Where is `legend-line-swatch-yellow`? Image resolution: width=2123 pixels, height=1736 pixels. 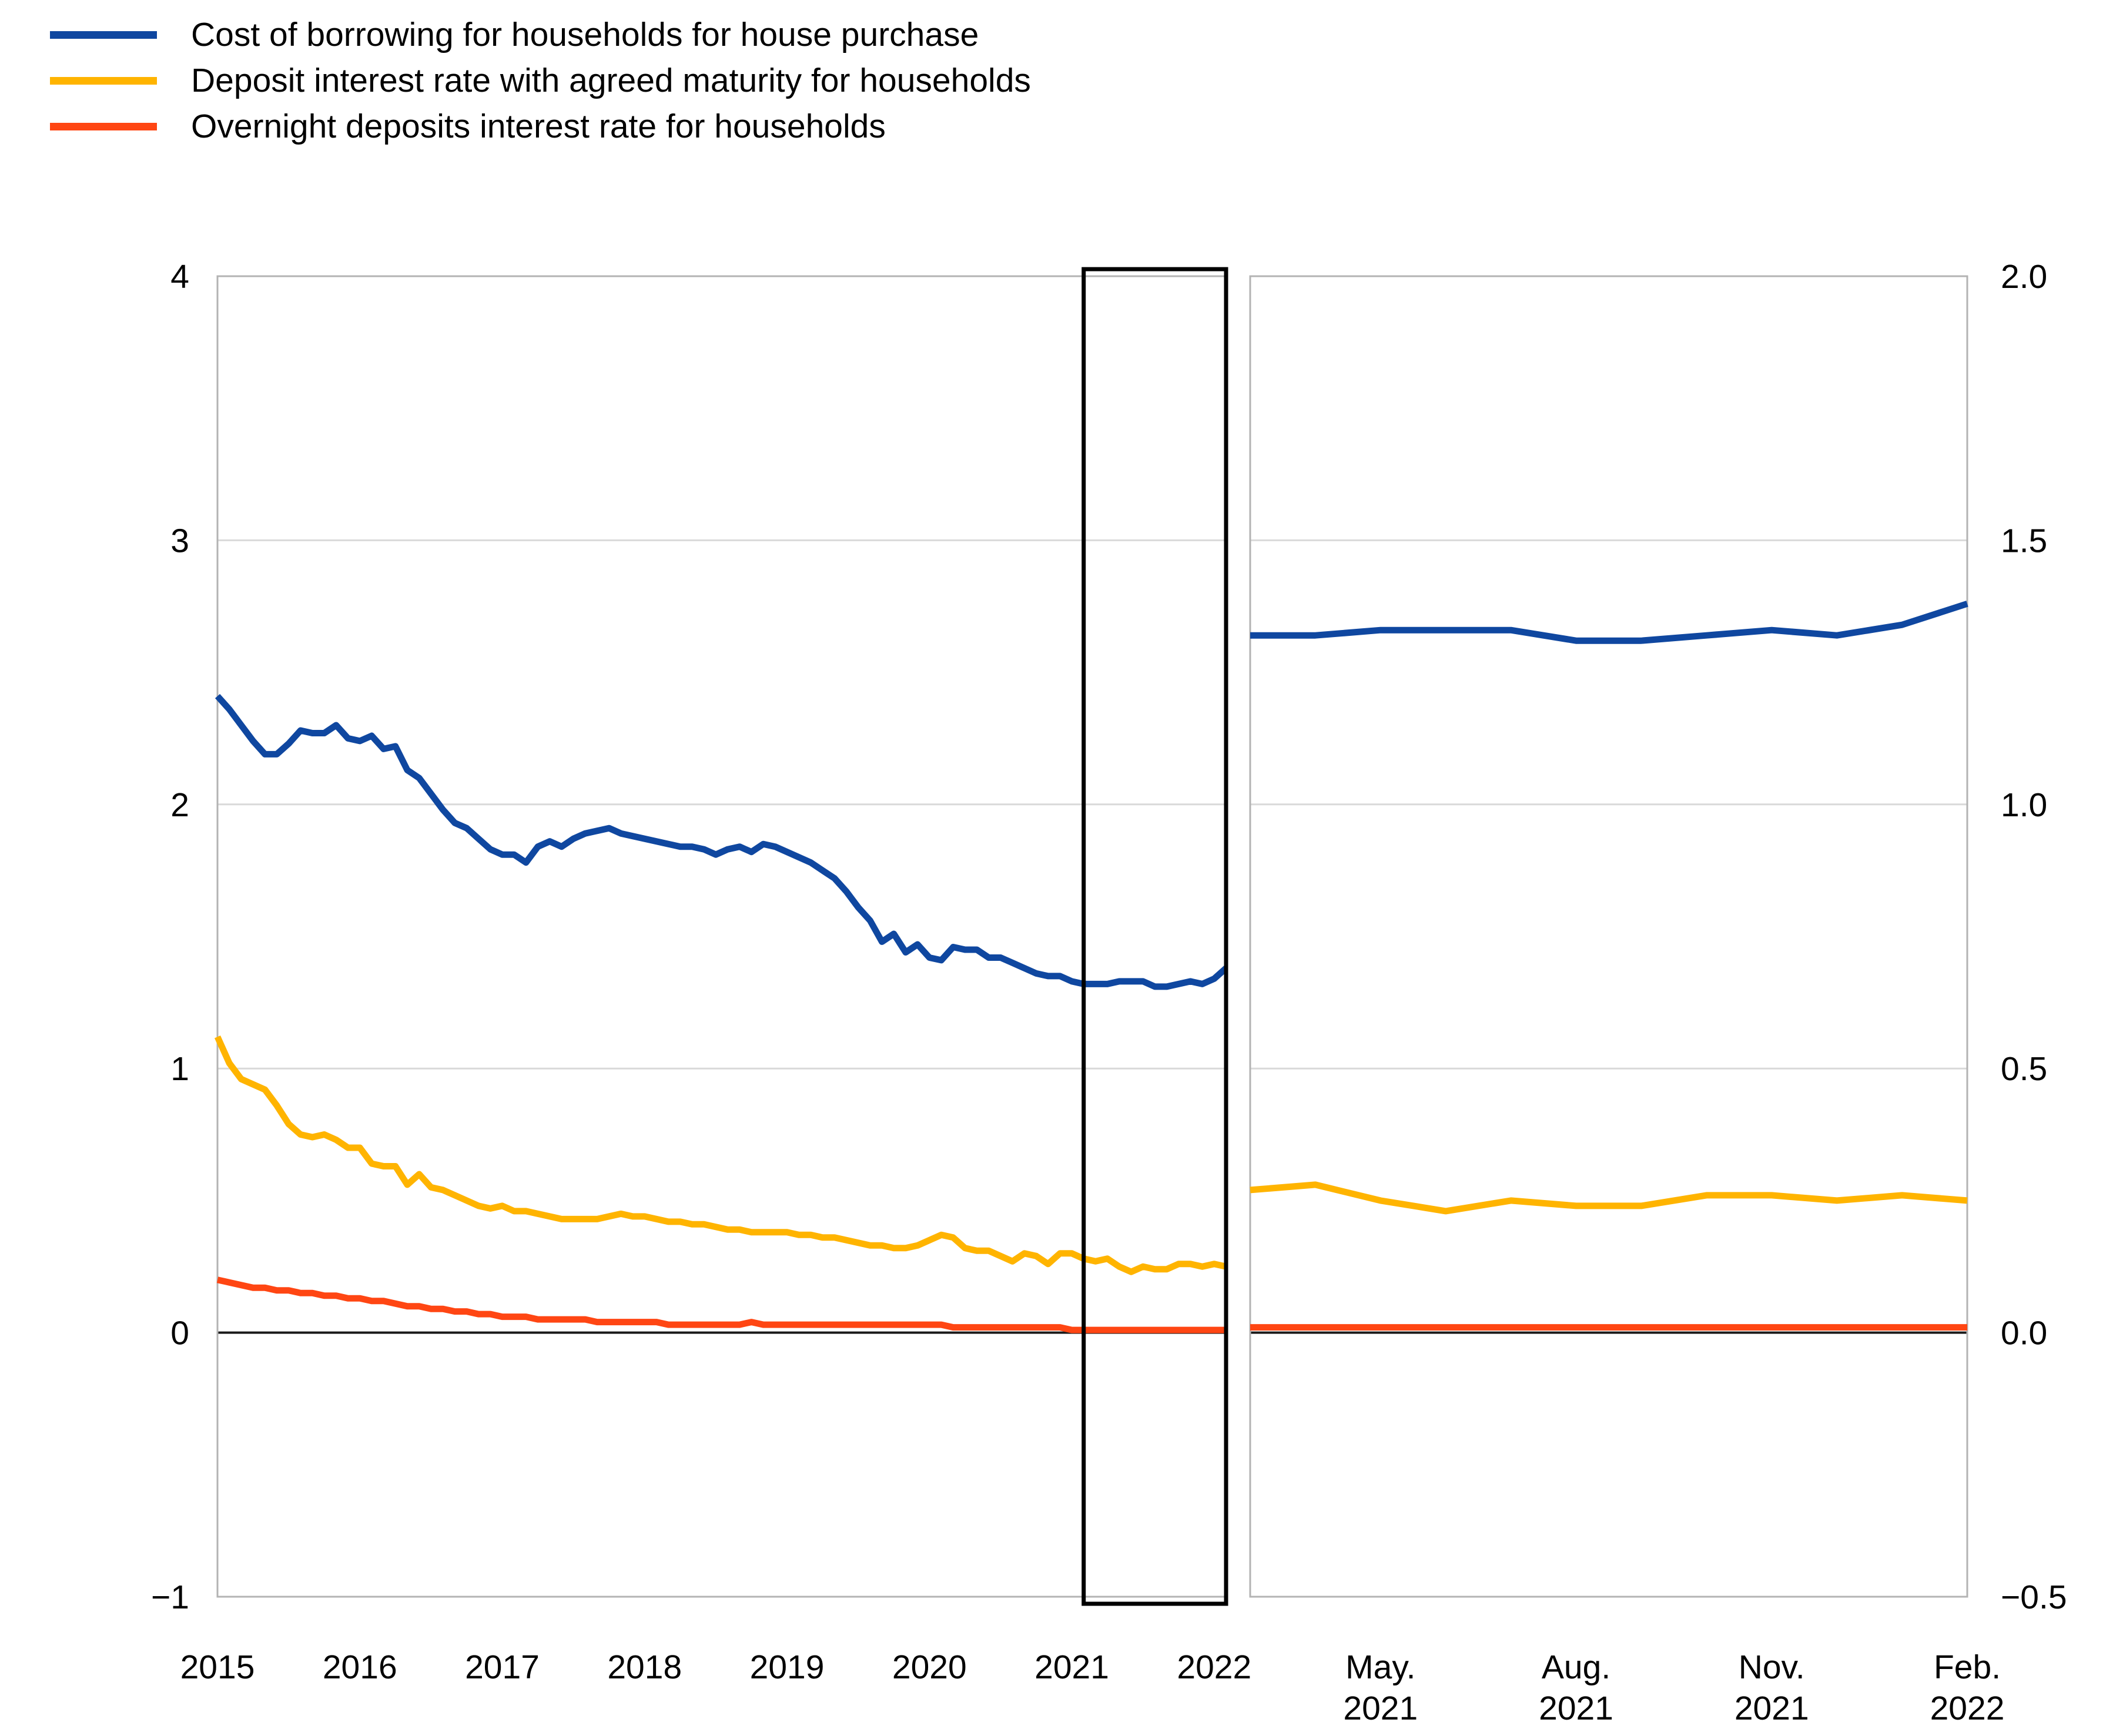 legend-line-swatch-yellow is located at coordinates (103, 80).